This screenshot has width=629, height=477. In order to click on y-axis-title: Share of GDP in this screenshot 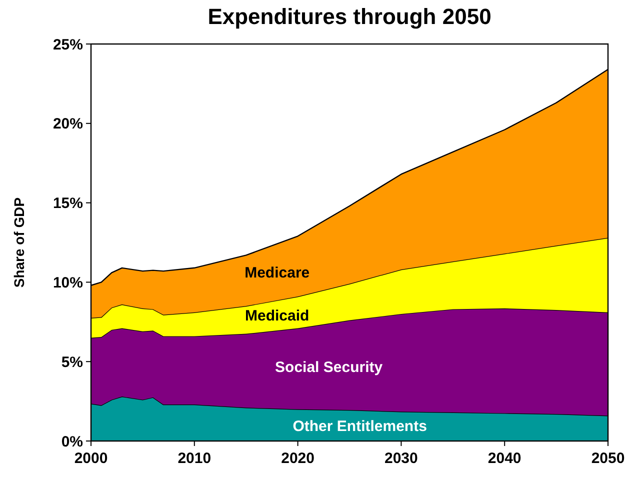, I will do `click(19, 242)`.